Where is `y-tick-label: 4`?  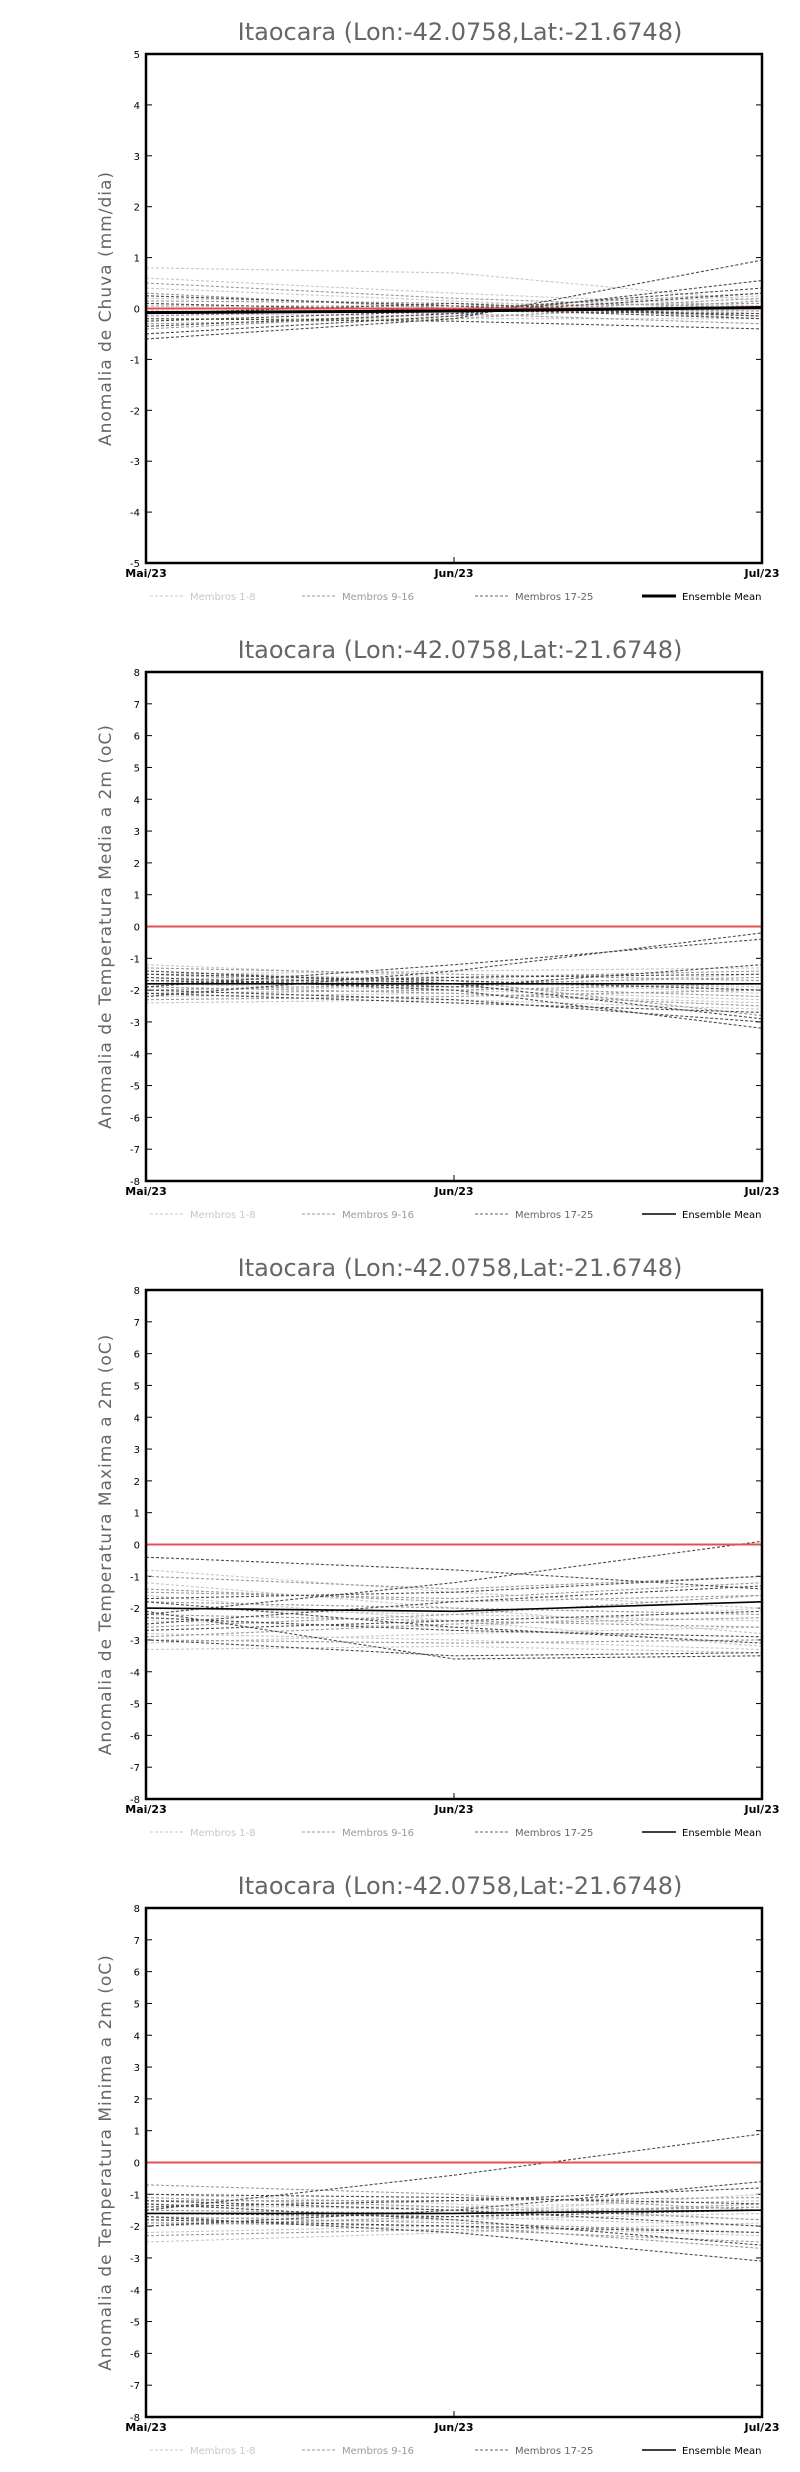
y-tick-label: 4 is located at coordinates (137, 1418).